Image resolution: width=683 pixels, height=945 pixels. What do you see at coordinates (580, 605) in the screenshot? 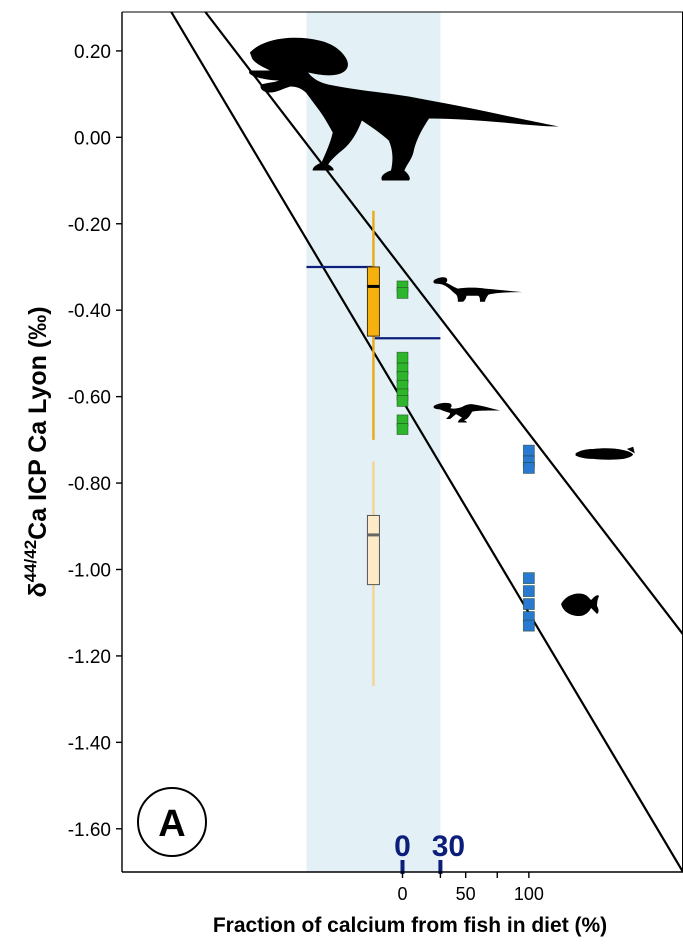
I see `fish-round-icon` at bounding box center [580, 605].